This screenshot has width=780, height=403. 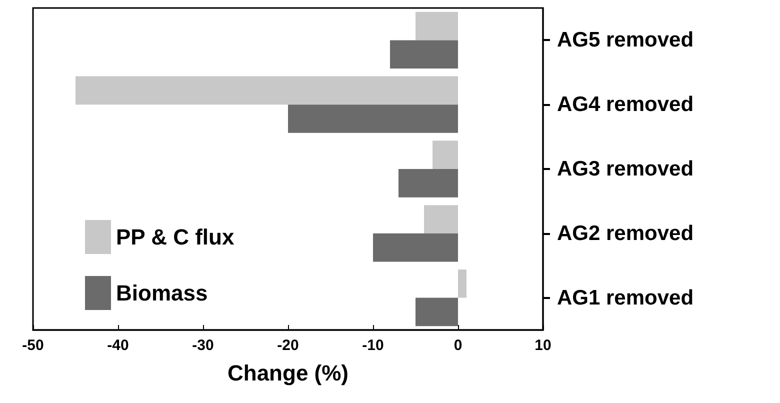 What do you see at coordinates (625, 40) in the screenshot?
I see `y-tick-label: AG5 removed` at bounding box center [625, 40].